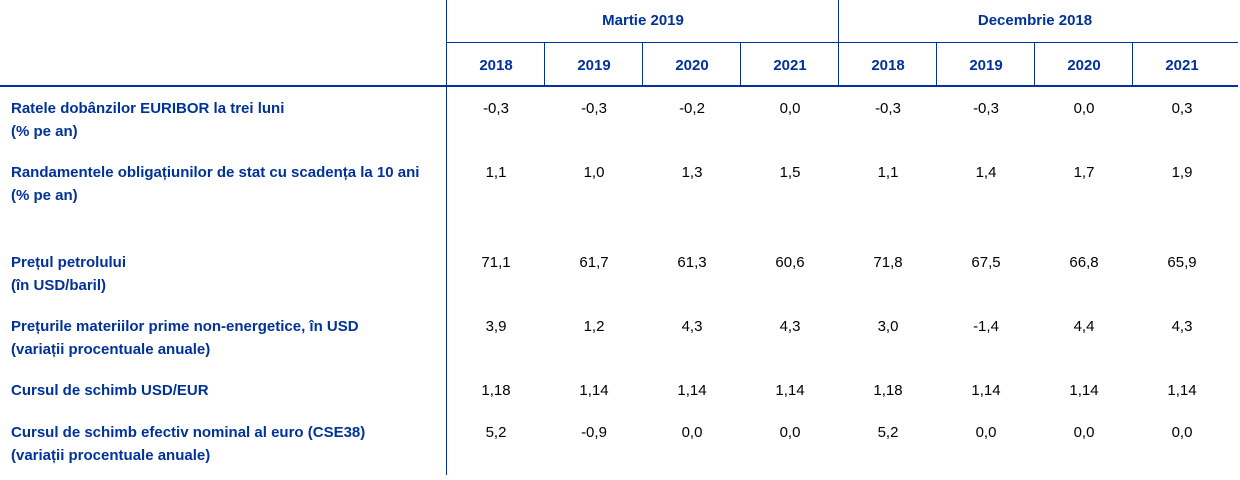 This screenshot has height=480, width=1240. What do you see at coordinates (227, 274) in the screenshot?
I see `row-label: Prețul petrolului (în USD/baril)` at bounding box center [227, 274].